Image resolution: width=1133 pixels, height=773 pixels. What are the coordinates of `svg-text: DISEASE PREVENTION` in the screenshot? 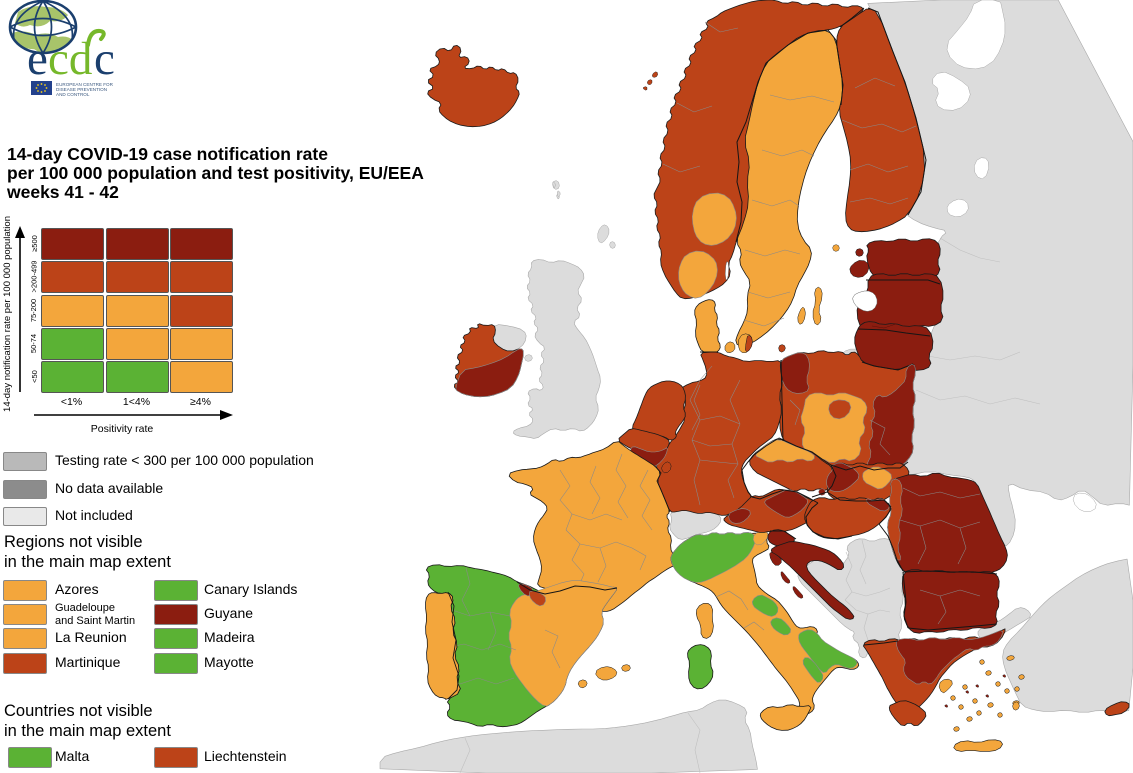 It's located at (81, 89).